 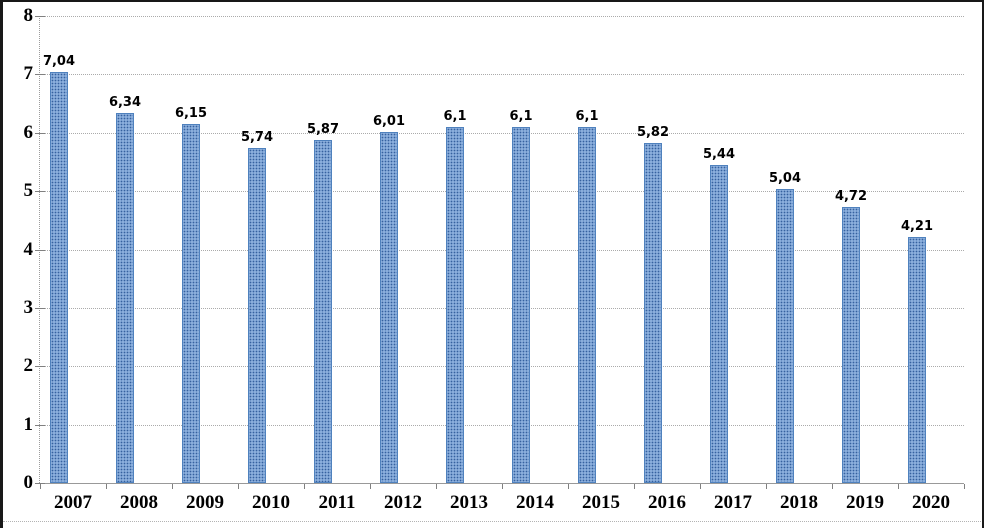 I want to click on bar-value-label: 6,34, so click(x=125, y=102).